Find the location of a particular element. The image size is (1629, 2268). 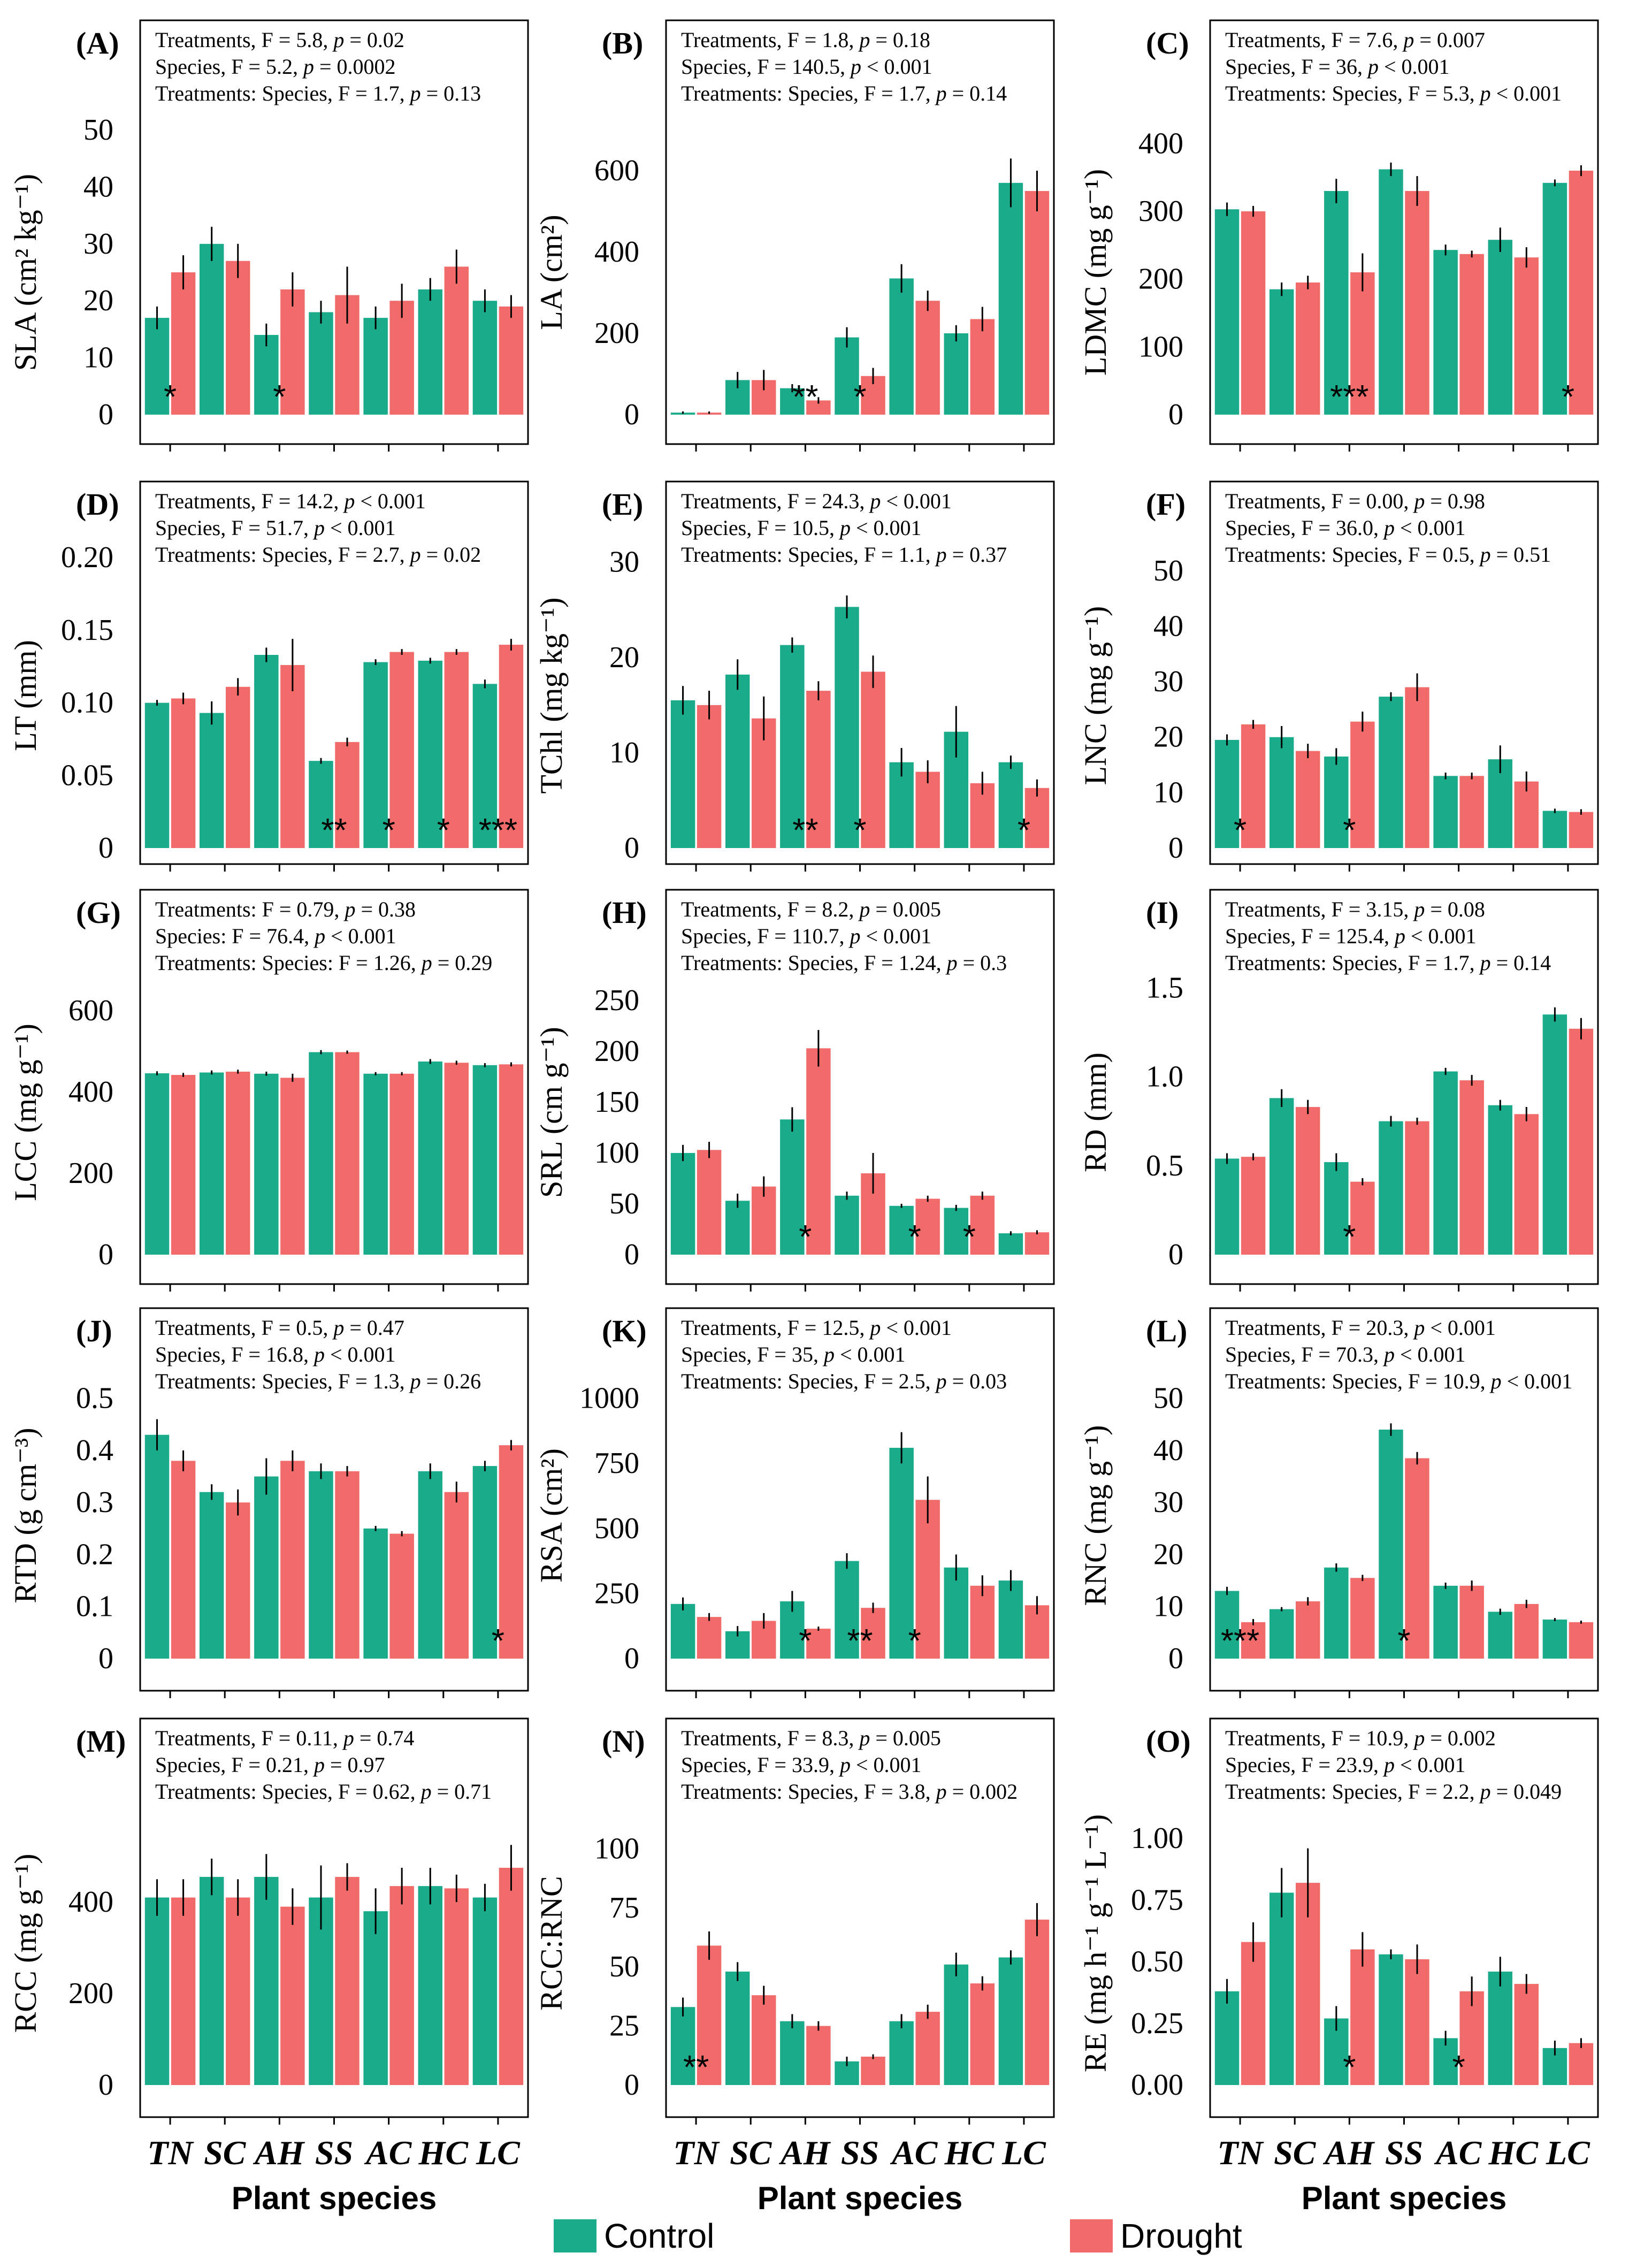

stats-line: Treatments: Species, F = 1.7, p = 0.13 is located at coordinates (318, 93).